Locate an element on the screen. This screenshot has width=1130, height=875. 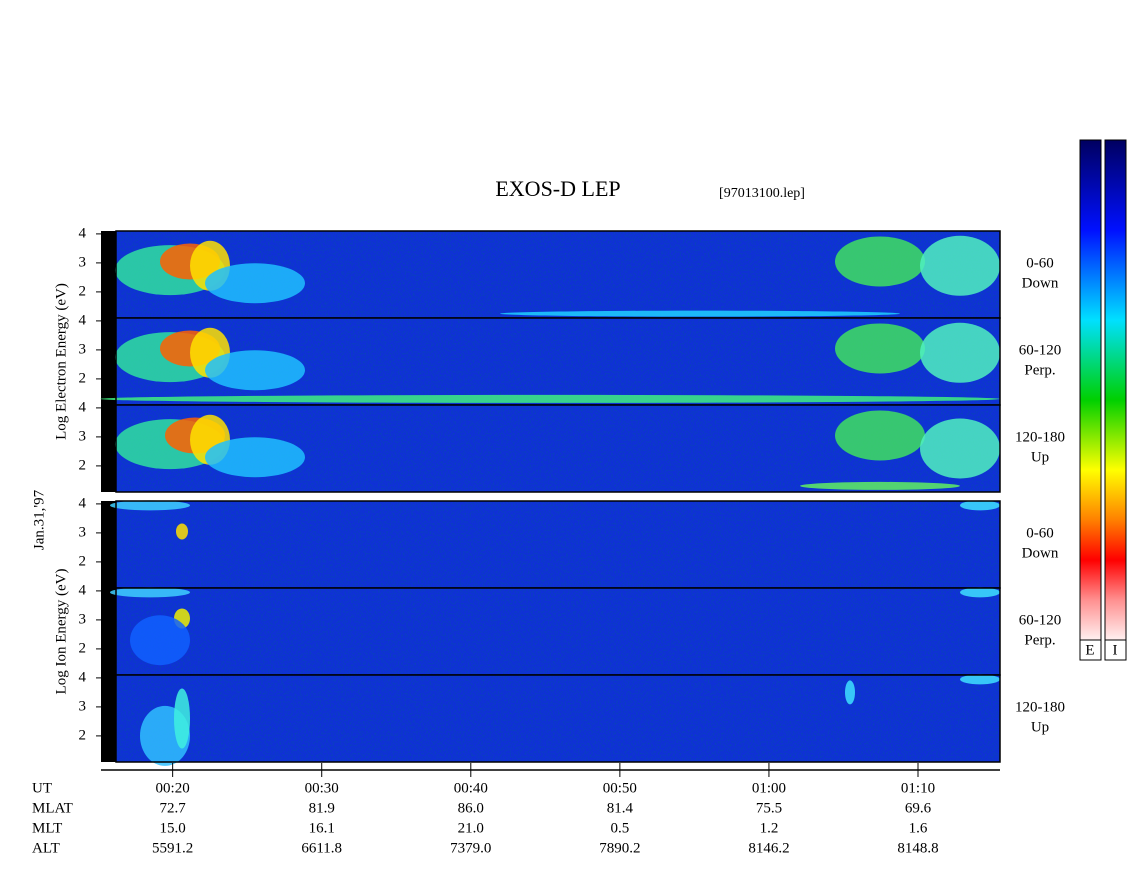
ephemeris-name: ALT is located at coordinates (46, 848).